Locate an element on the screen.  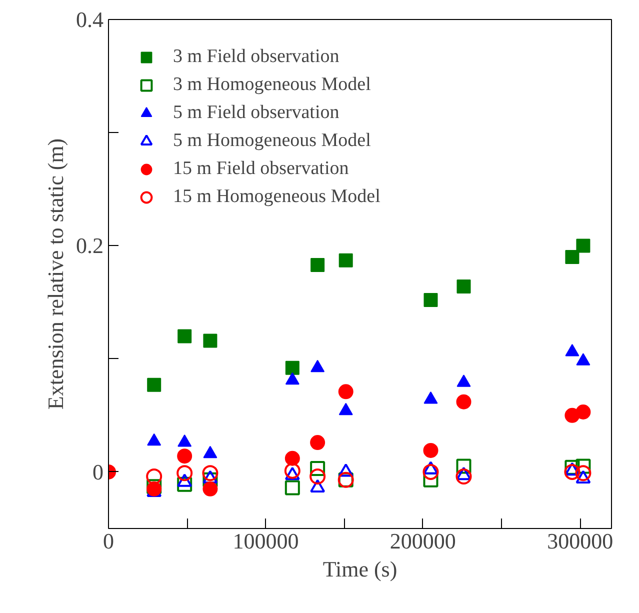
y-tick-label: 0 is located at coordinates (98, 471).